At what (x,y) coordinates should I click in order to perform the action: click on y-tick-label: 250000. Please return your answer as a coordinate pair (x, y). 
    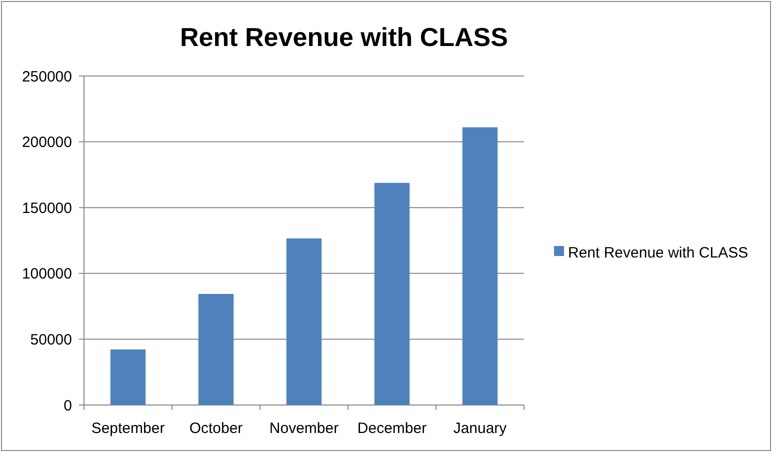
    Looking at the image, I should click on (47, 77).